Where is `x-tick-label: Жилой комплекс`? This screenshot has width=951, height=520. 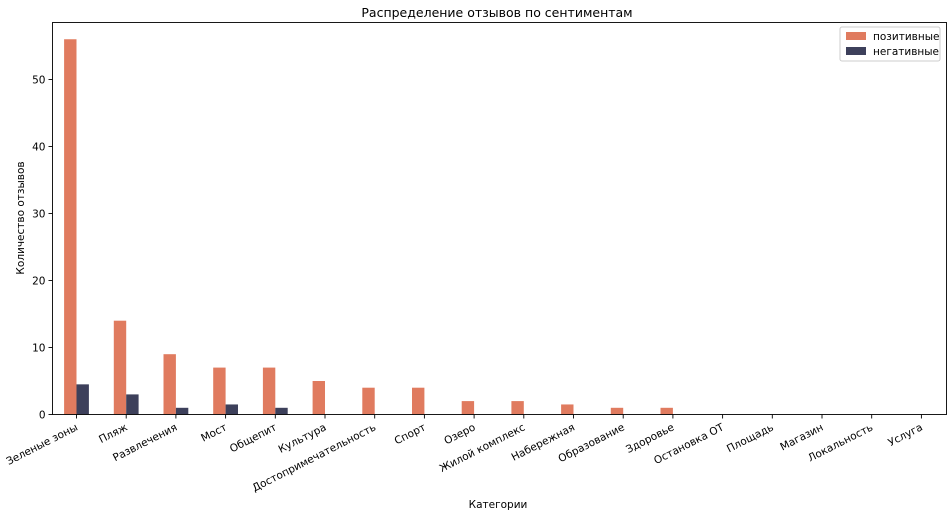
x-tick-label: Жилой комплекс is located at coordinates (483, 448).